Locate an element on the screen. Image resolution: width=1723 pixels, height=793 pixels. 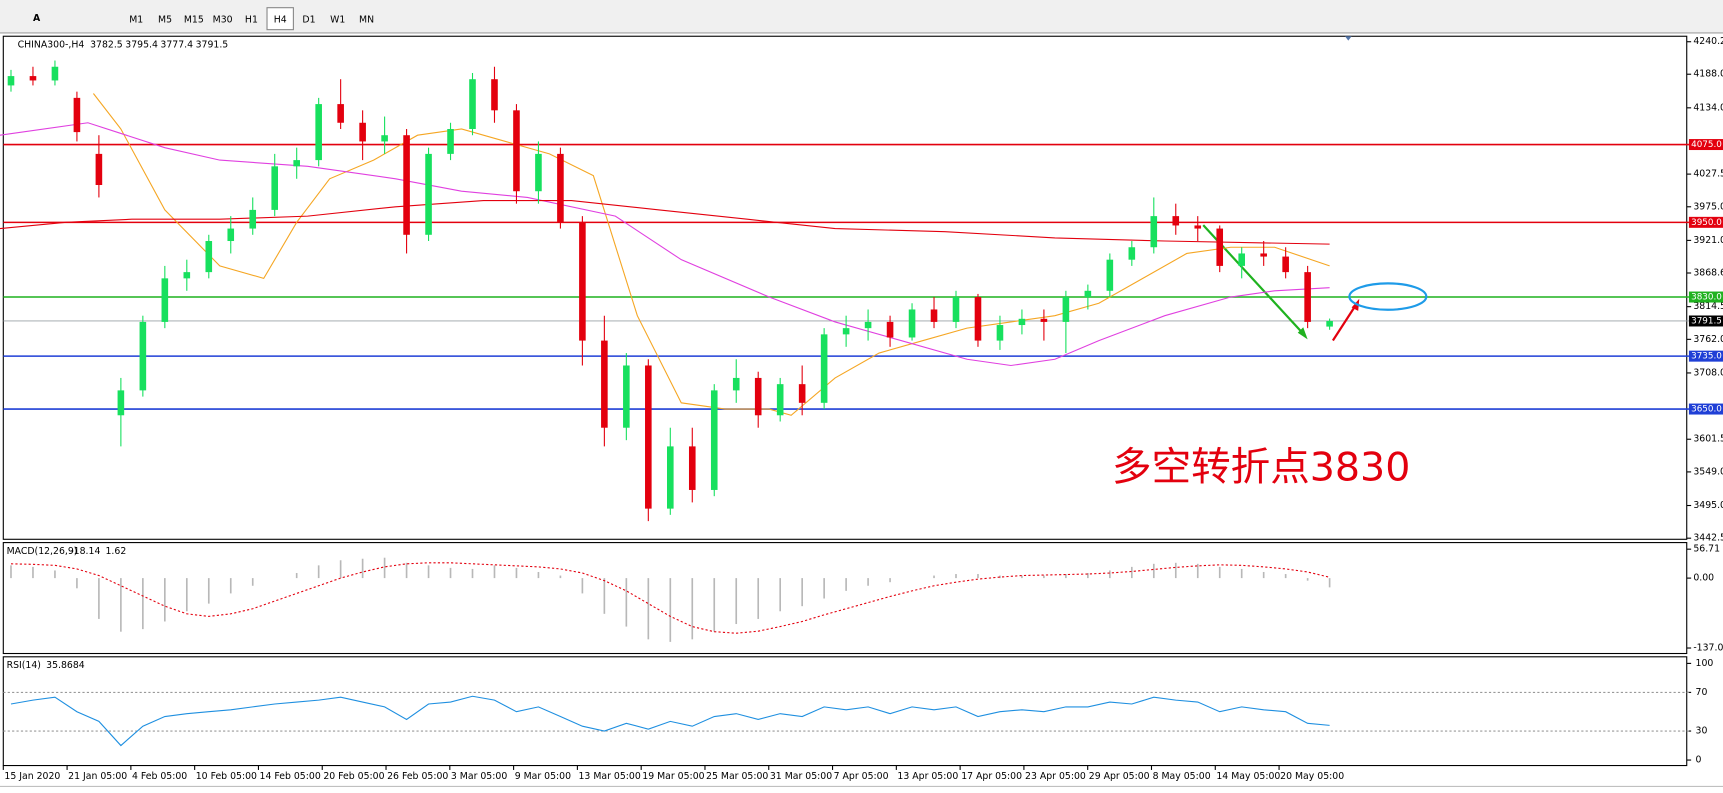
tf-button: W1 is located at coordinates (337, 19).